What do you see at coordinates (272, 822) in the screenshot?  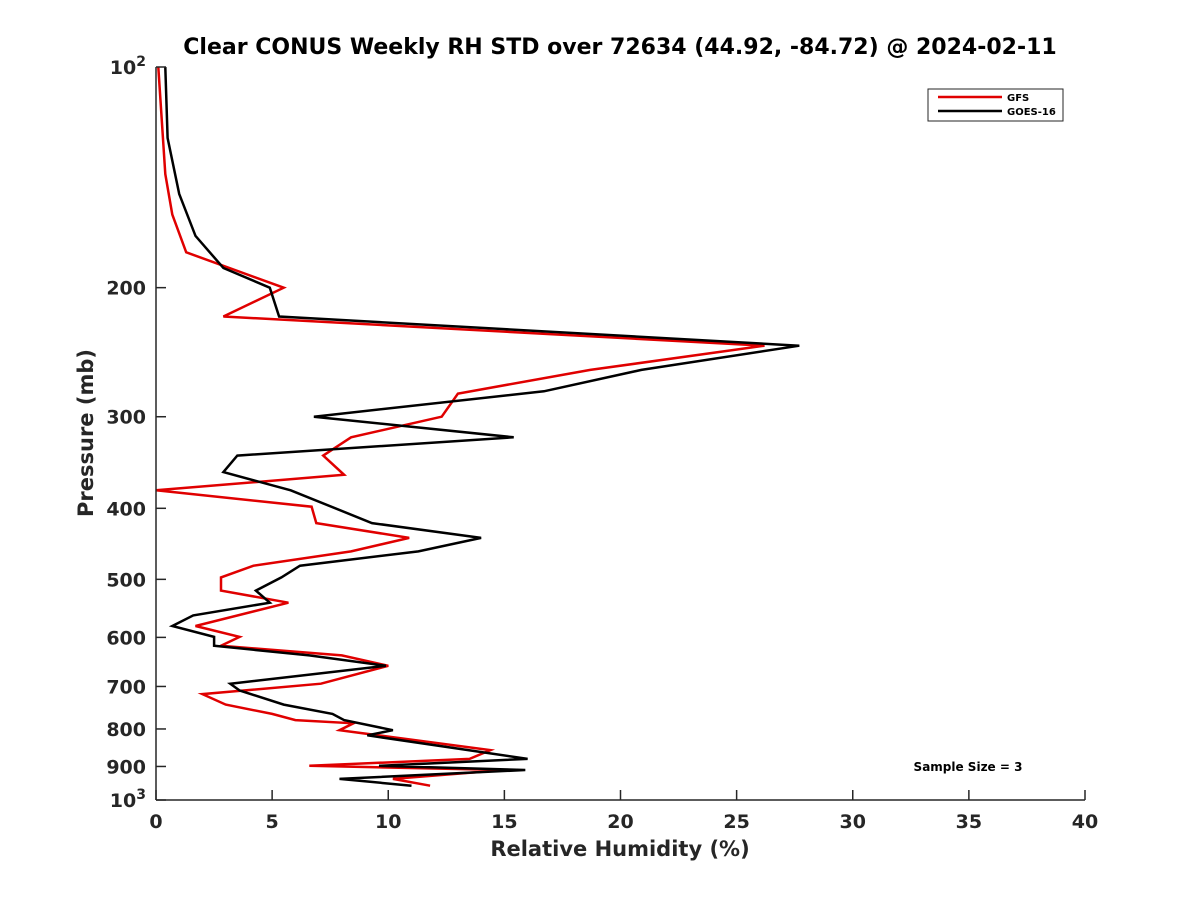 I see `x-tick-label: 5` at bounding box center [272, 822].